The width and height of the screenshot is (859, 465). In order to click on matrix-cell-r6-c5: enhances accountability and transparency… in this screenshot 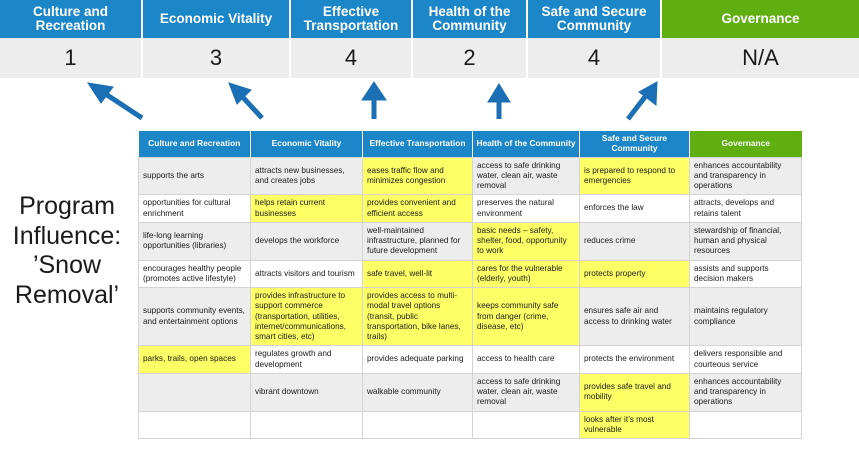, I will do `click(745, 392)`.